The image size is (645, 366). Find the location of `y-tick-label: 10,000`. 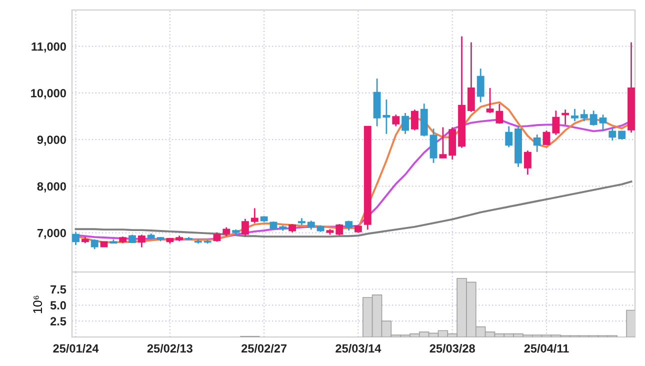

y-tick-label: 10,000 is located at coordinates (48, 94).